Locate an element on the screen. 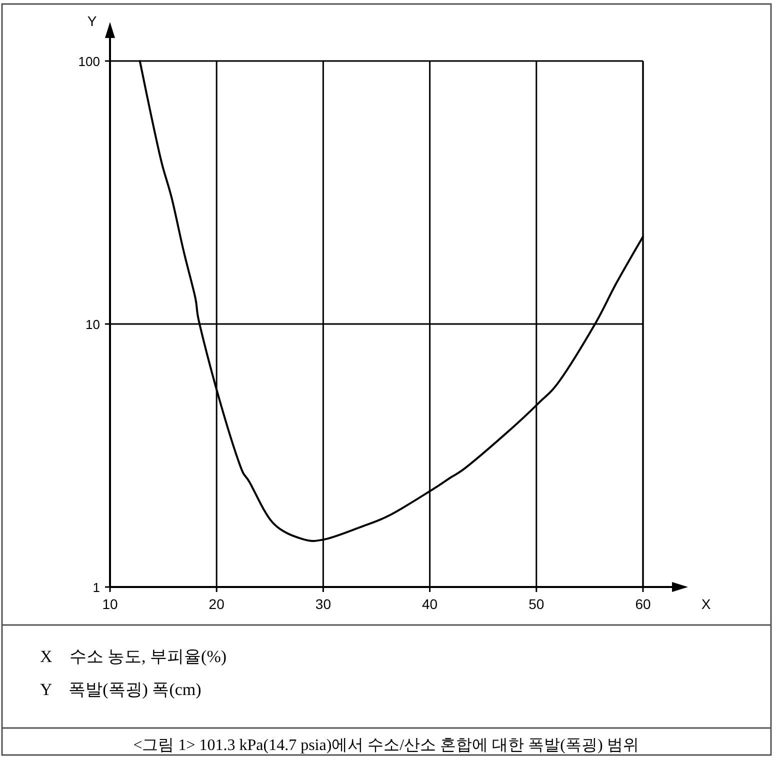 Image resolution: width=773 pixels, height=759 pixels. text: Y 폭발(폭굉) 폭(cm) is located at coordinates (121, 689).